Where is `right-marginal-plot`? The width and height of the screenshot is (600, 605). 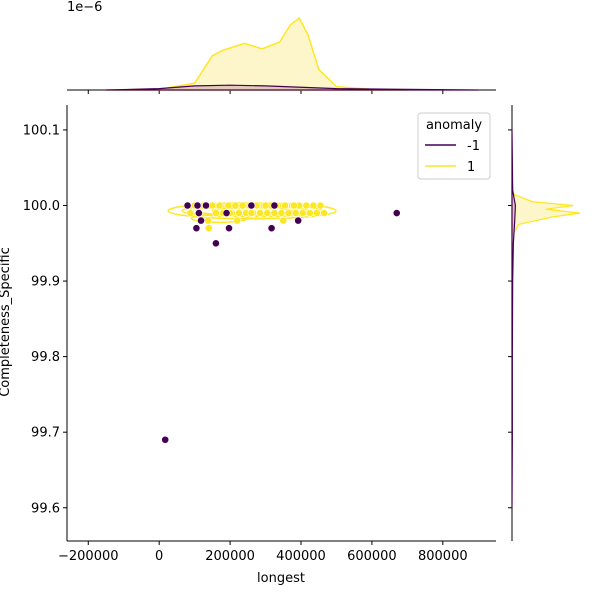
right-marginal-plot is located at coordinates (544, 323).